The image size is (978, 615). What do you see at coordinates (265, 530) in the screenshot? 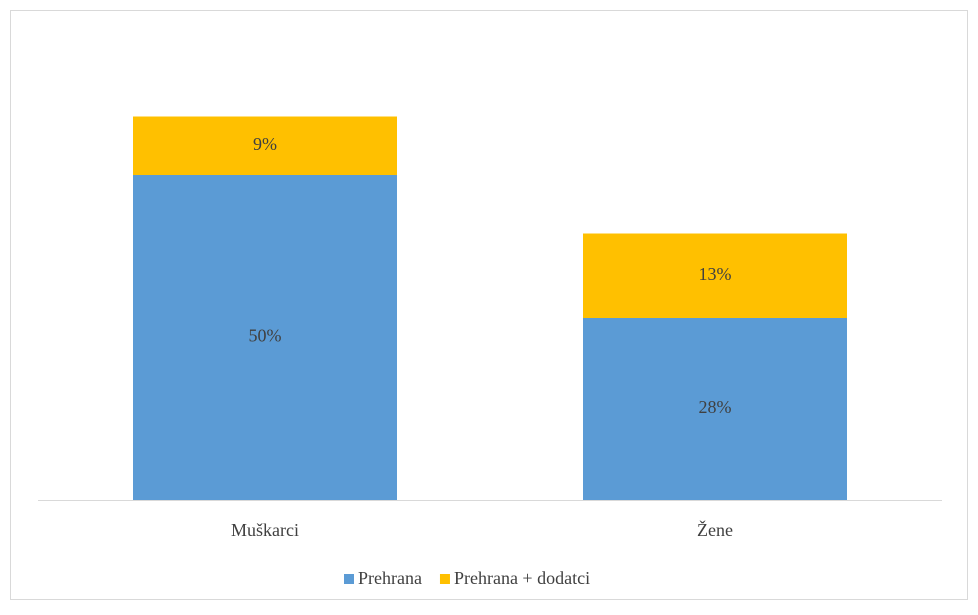
I see `x-tick-label: Muškarci` at bounding box center [265, 530].